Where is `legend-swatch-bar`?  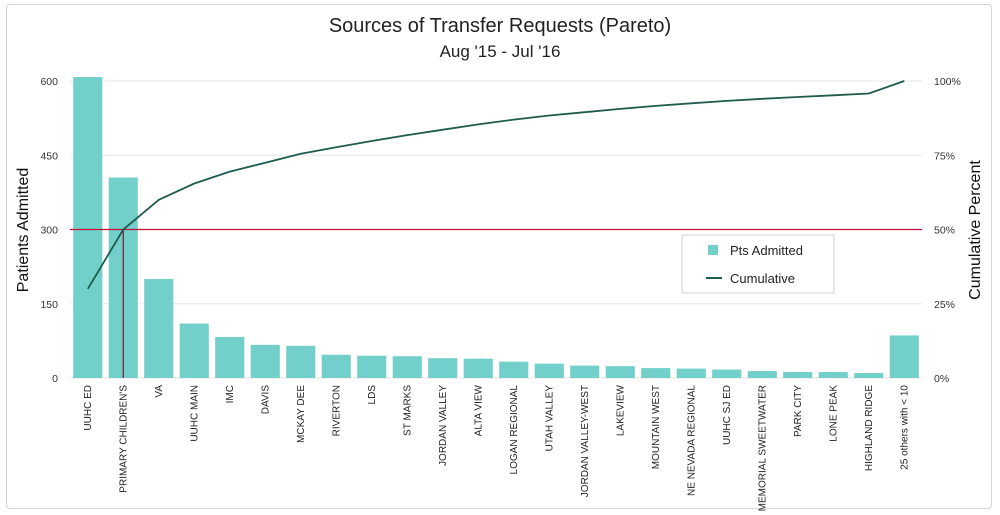 legend-swatch-bar is located at coordinates (713, 250).